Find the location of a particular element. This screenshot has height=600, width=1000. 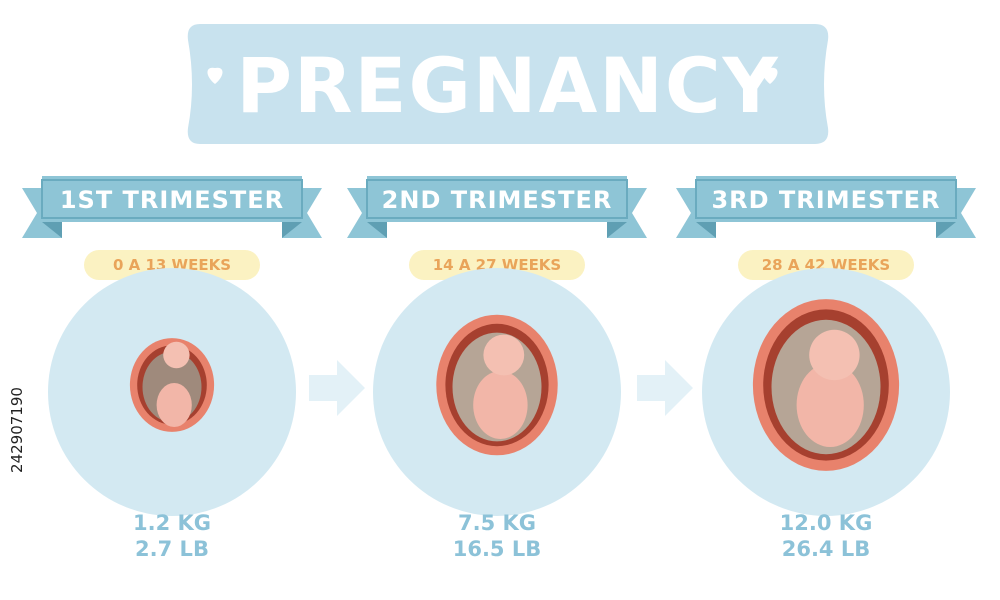

title: PREGNANCY is located at coordinates (507, 85).